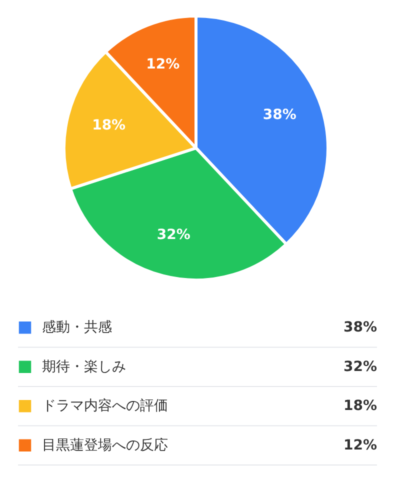 This screenshot has height=479, width=393. Describe the element at coordinates (360, 445) in the screenshot. I see `text: 12%` at that location.